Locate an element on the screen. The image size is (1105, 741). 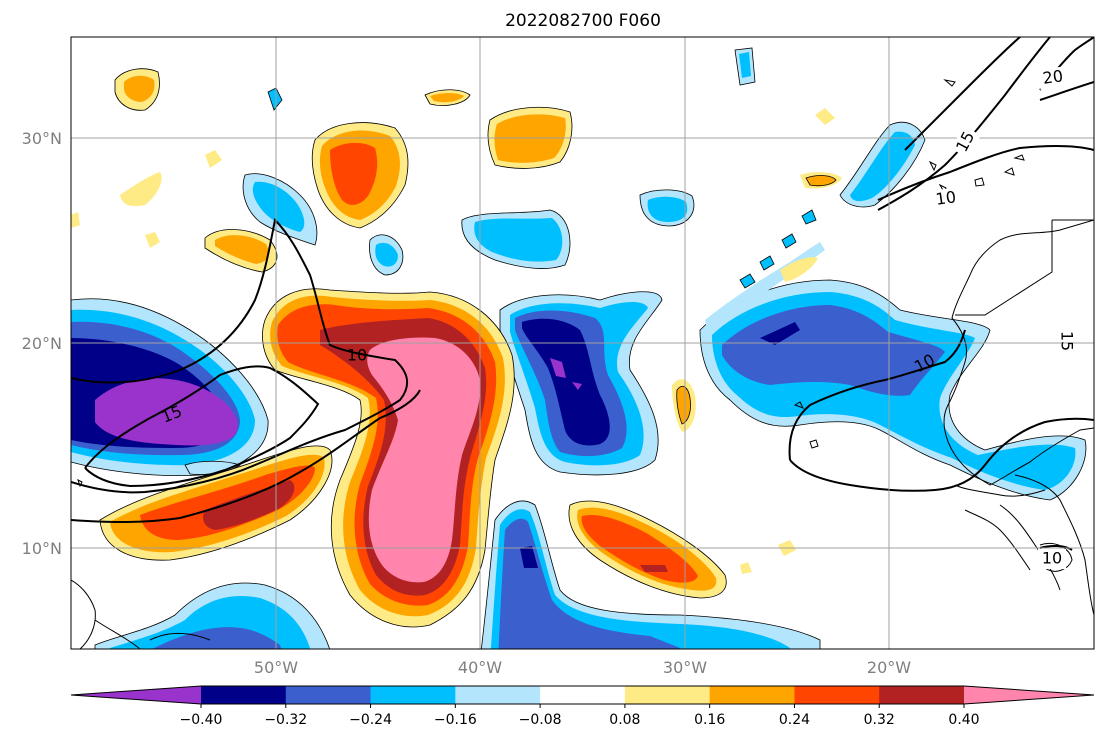
colorbar-tick-label: 0.40 is located at coordinates (963, 720).